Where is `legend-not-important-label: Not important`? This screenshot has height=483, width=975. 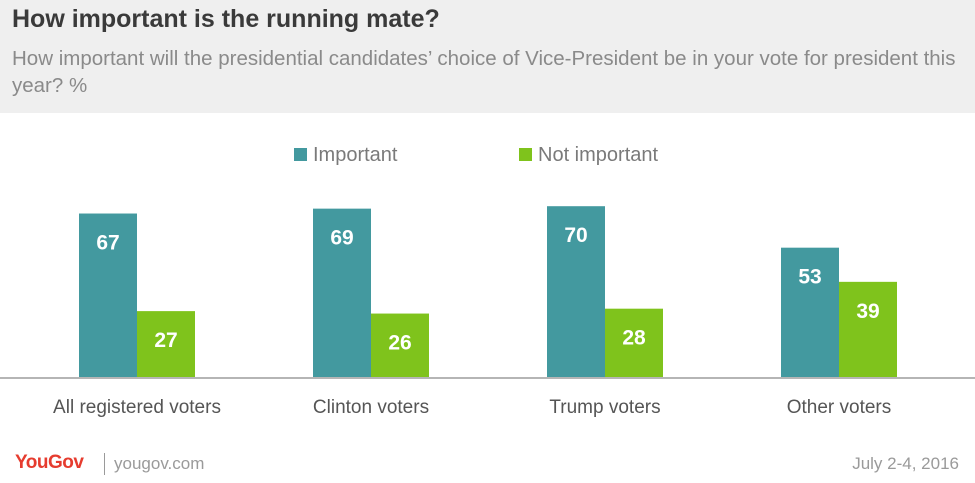
legend-not-important-label: Not important is located at coordinates (598, 155).